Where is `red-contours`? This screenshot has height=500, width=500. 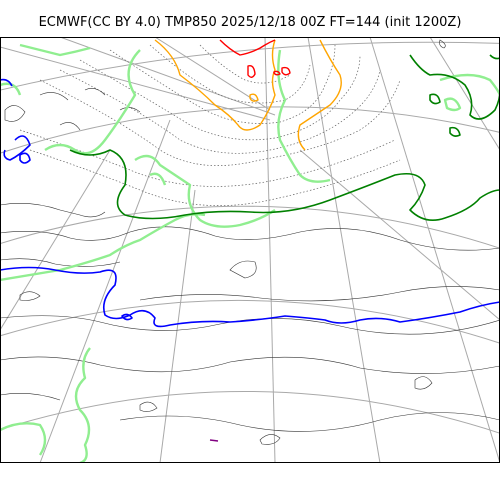 red-contours is located at coordinates (255, 58).